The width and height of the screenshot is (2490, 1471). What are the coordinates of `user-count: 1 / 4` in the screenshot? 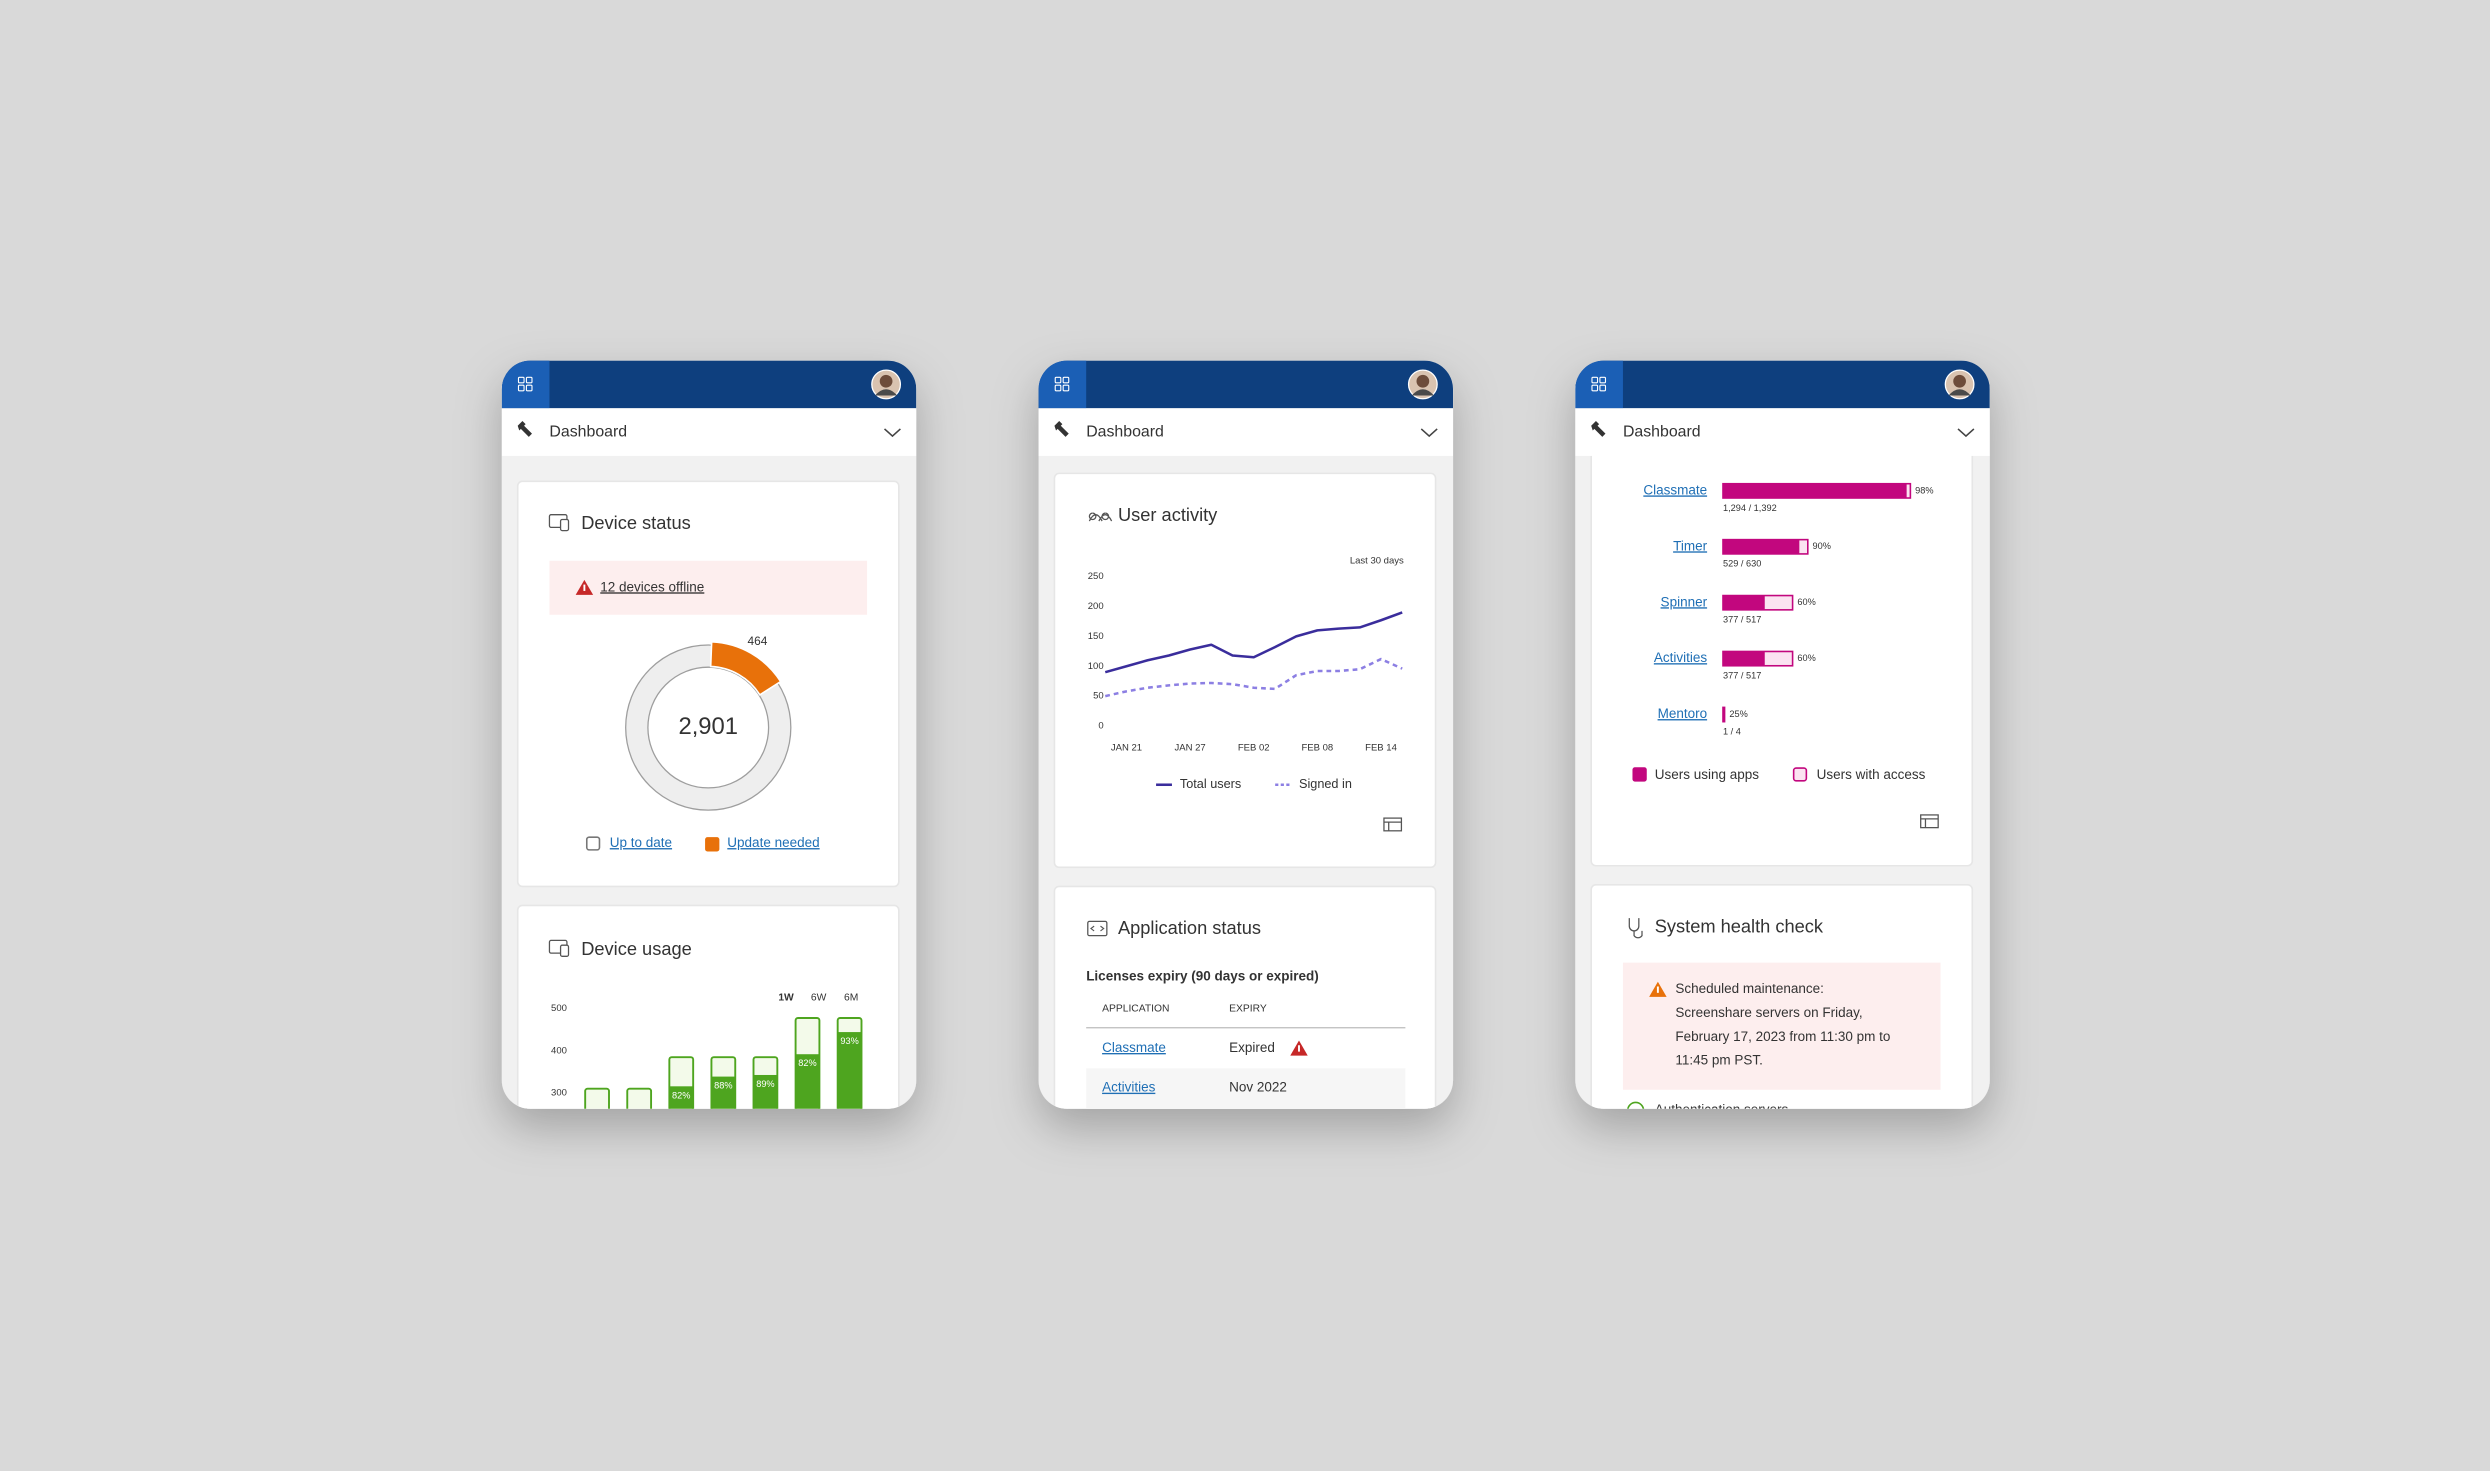 It's located at (1732, 731).